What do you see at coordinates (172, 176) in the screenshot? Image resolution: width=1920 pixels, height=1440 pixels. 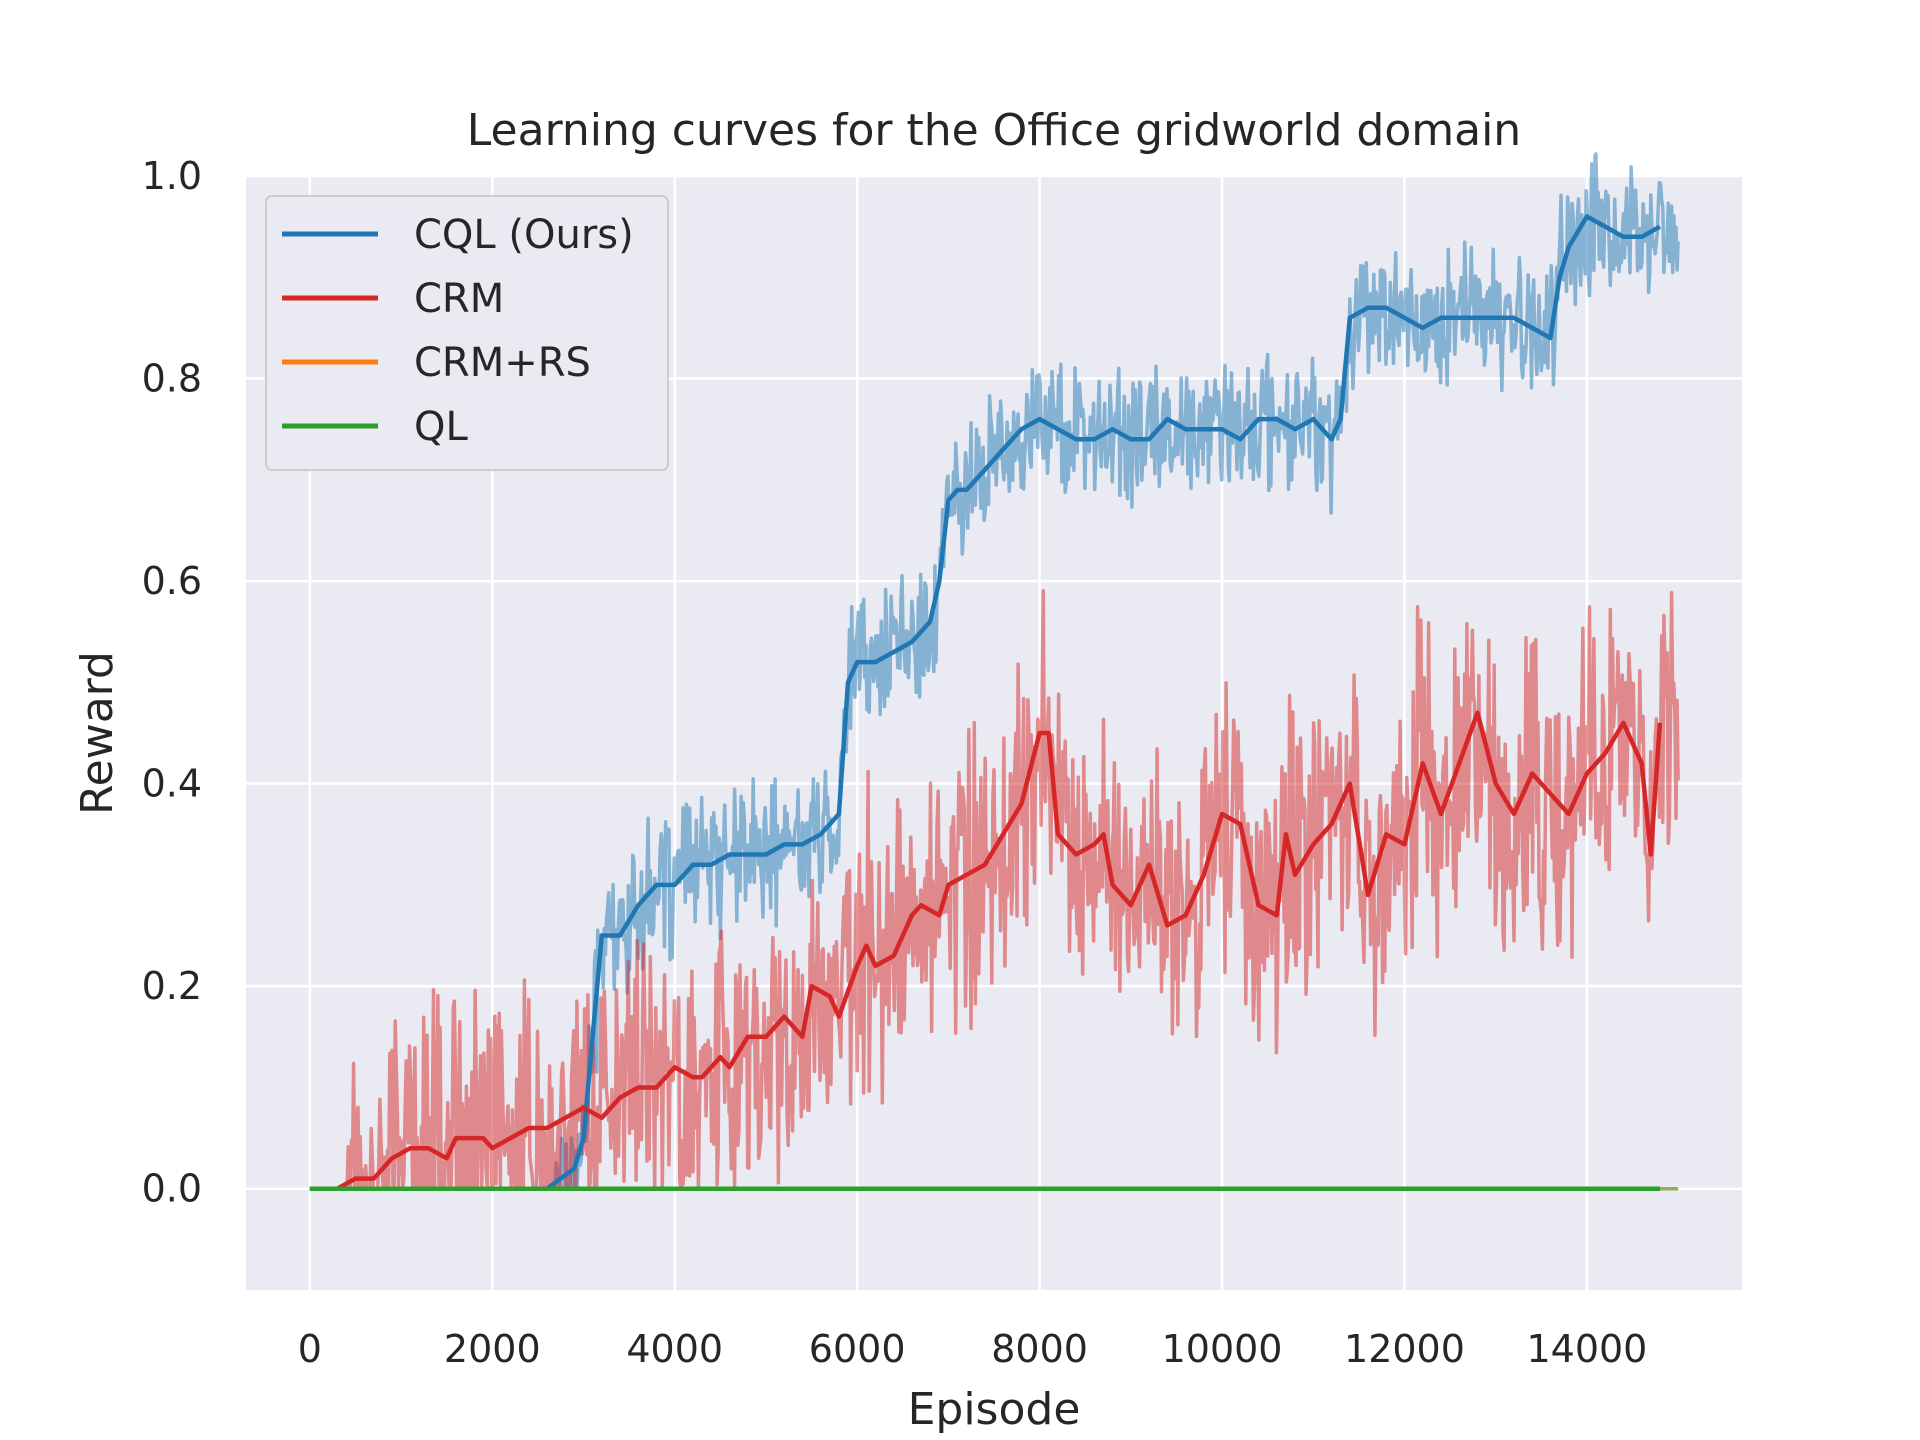 I see `y-tick-label: 1.0` at bounding box center [172, 176].